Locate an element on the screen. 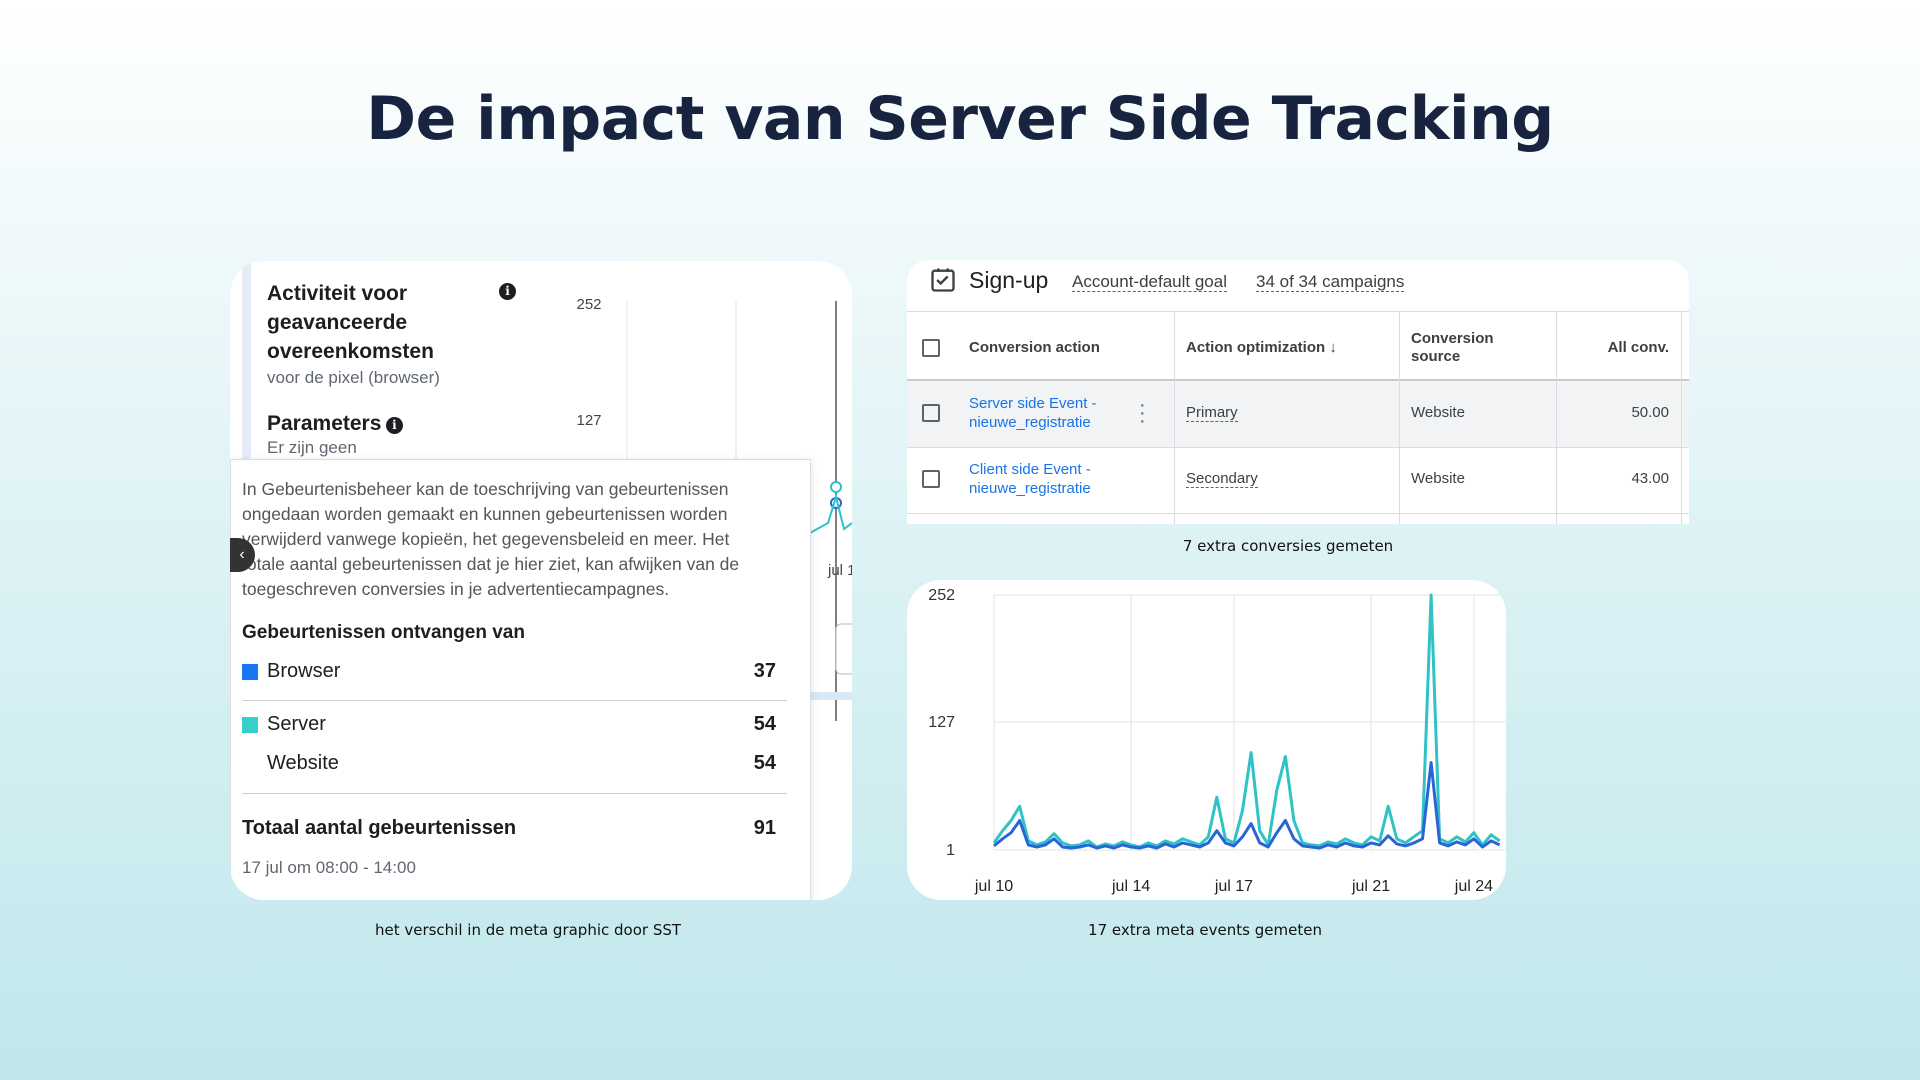 The width and height of the screenshot is (1920, 1080). cursor-dot is located at coordinates (836, 487).